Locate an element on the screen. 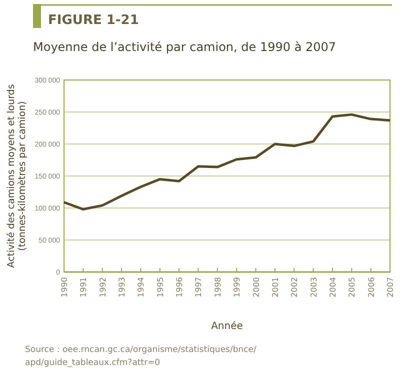  x-axis-title: Année is located at coordinates (227, 326).